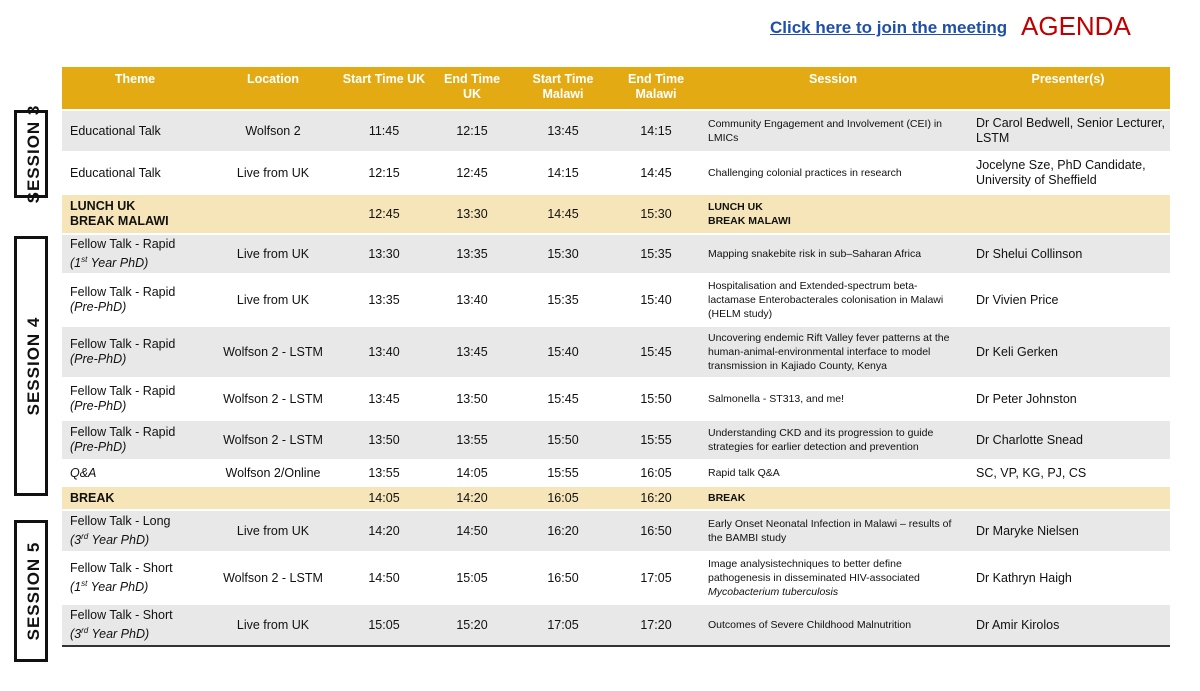  What do you see at coordinates (1031, 472) in the screenshot?
I see `presenter-cell: SC, VP, KG, PJ, CS` at bounding box center [1031, 472].